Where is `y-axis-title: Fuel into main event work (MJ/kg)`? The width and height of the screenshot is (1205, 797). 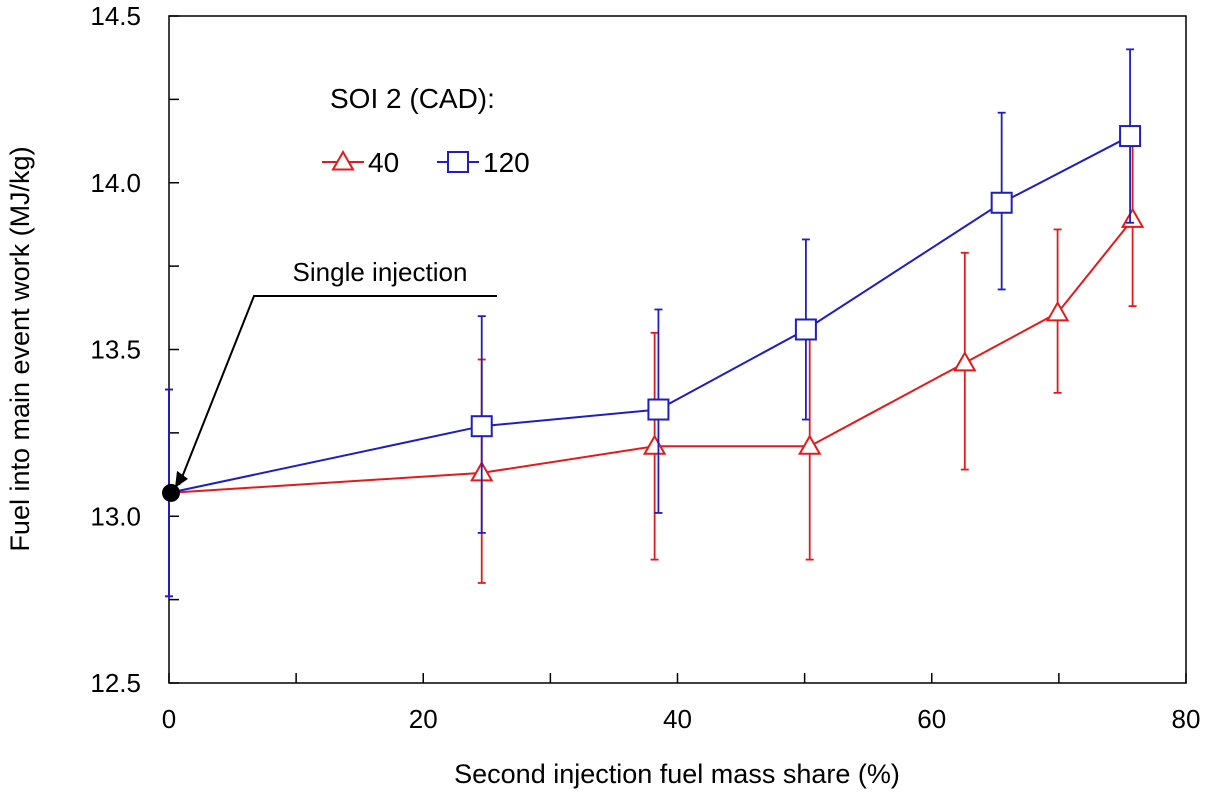
y-axis-title: Fuel into main event work (MJ/kg) is located at coordinates (20, 348).